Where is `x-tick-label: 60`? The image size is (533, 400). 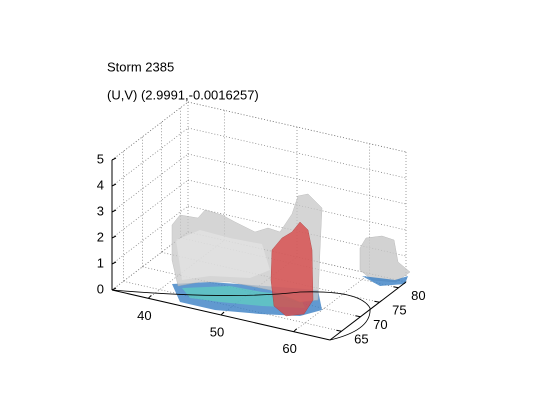 x-tick-label: 60 is located at coordinates (289, 348).